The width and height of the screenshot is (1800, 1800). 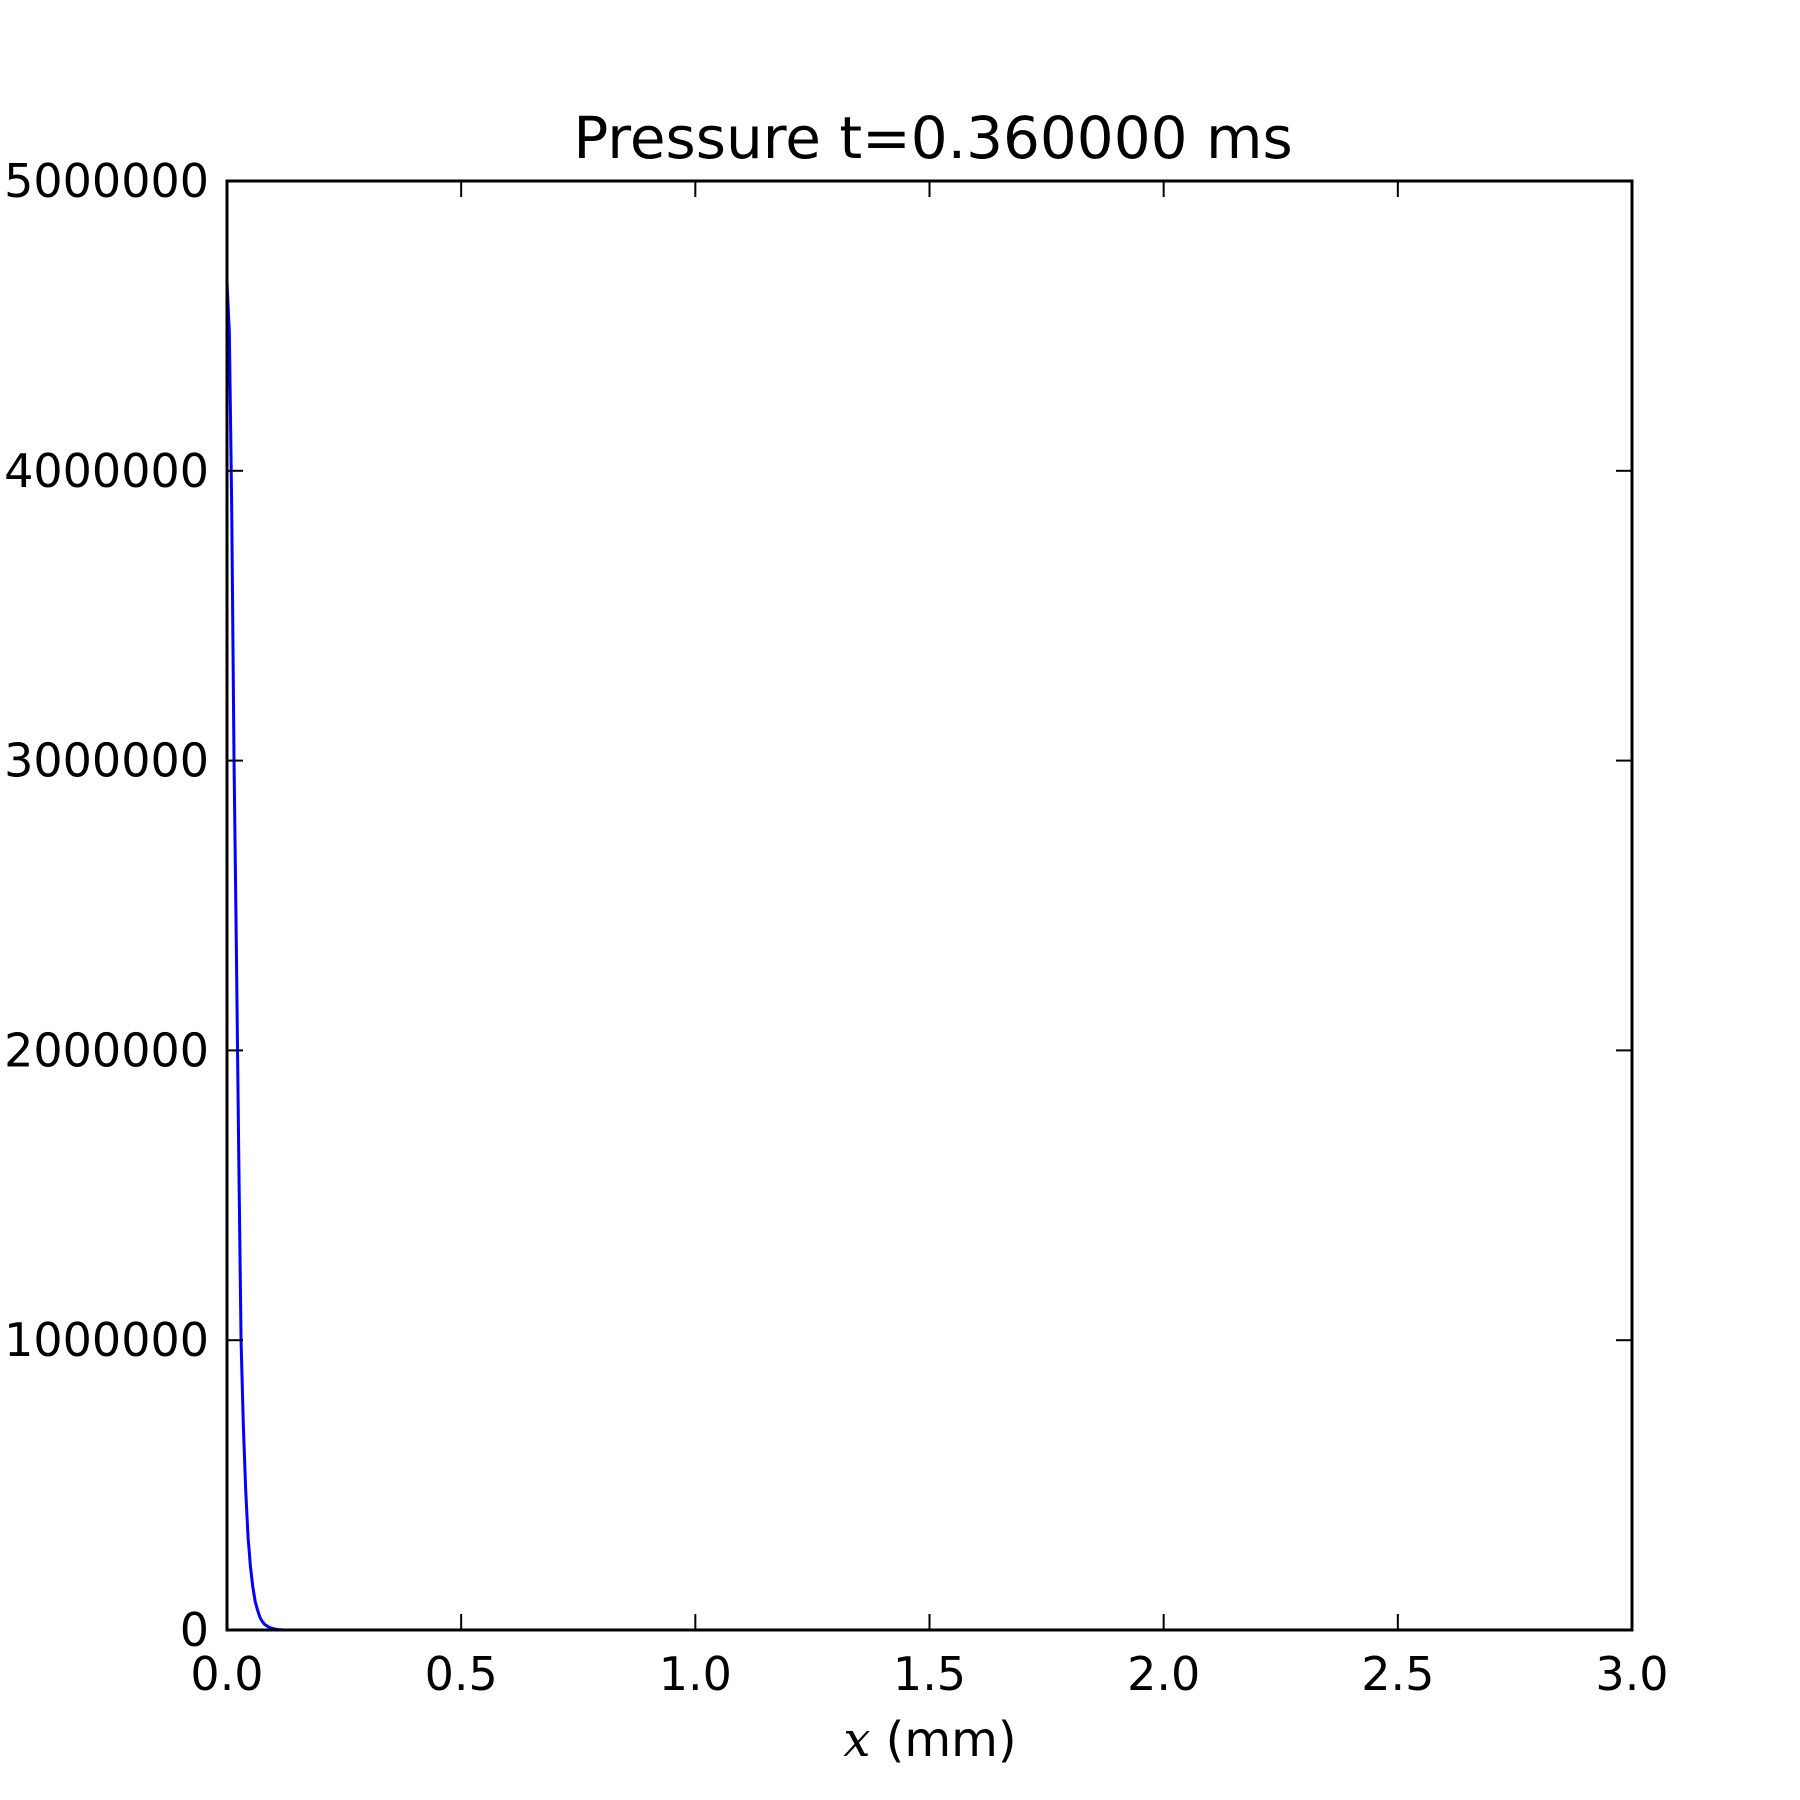 What do you see at coordinates (106, 761) in the screenshot?
I see `y-tick-label: 3000000` at bounding box center [106, 761].